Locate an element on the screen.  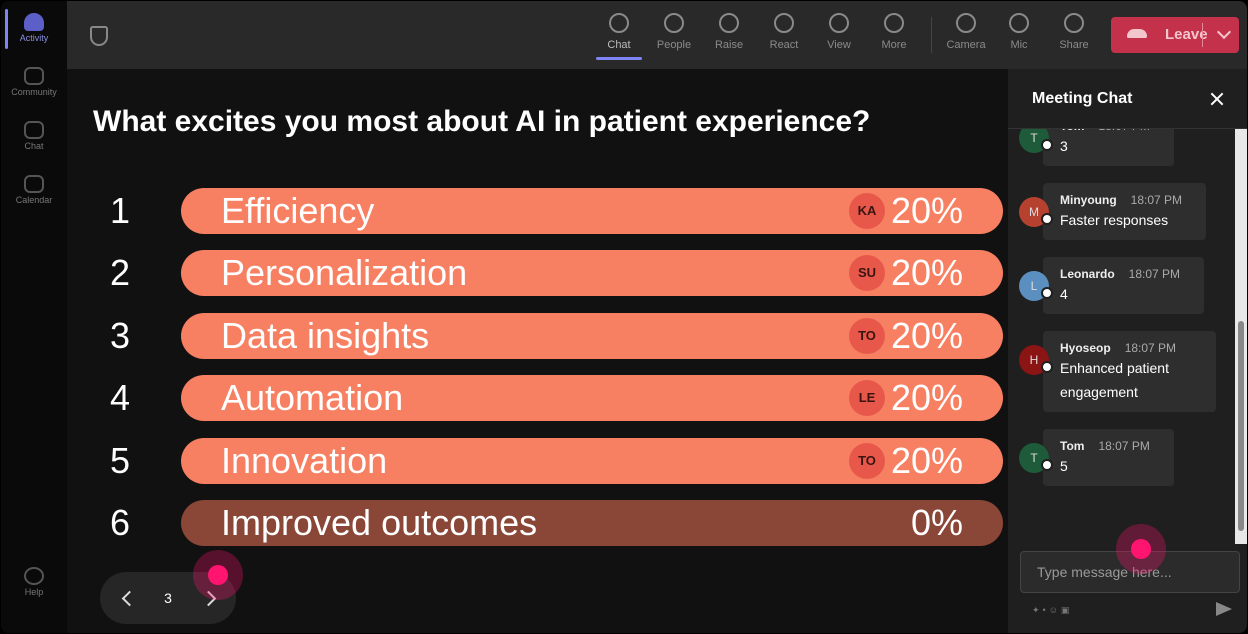
help-button: Help is located at coordinates (34, 582).